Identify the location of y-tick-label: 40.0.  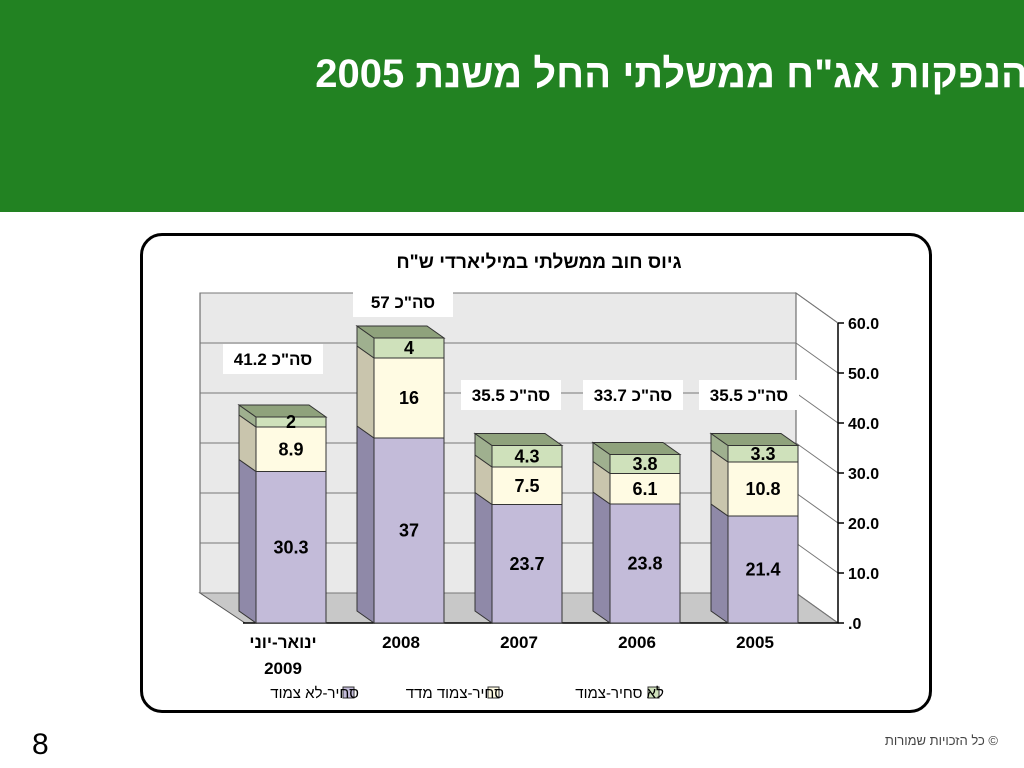
(863, 424).